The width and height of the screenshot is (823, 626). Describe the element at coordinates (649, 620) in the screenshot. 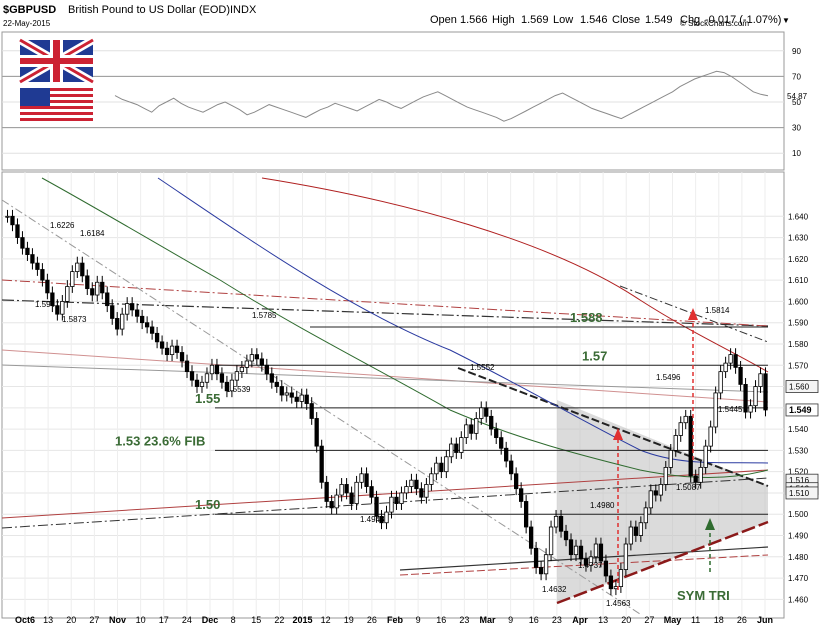

I see `x-tick-label: 27` at that location.